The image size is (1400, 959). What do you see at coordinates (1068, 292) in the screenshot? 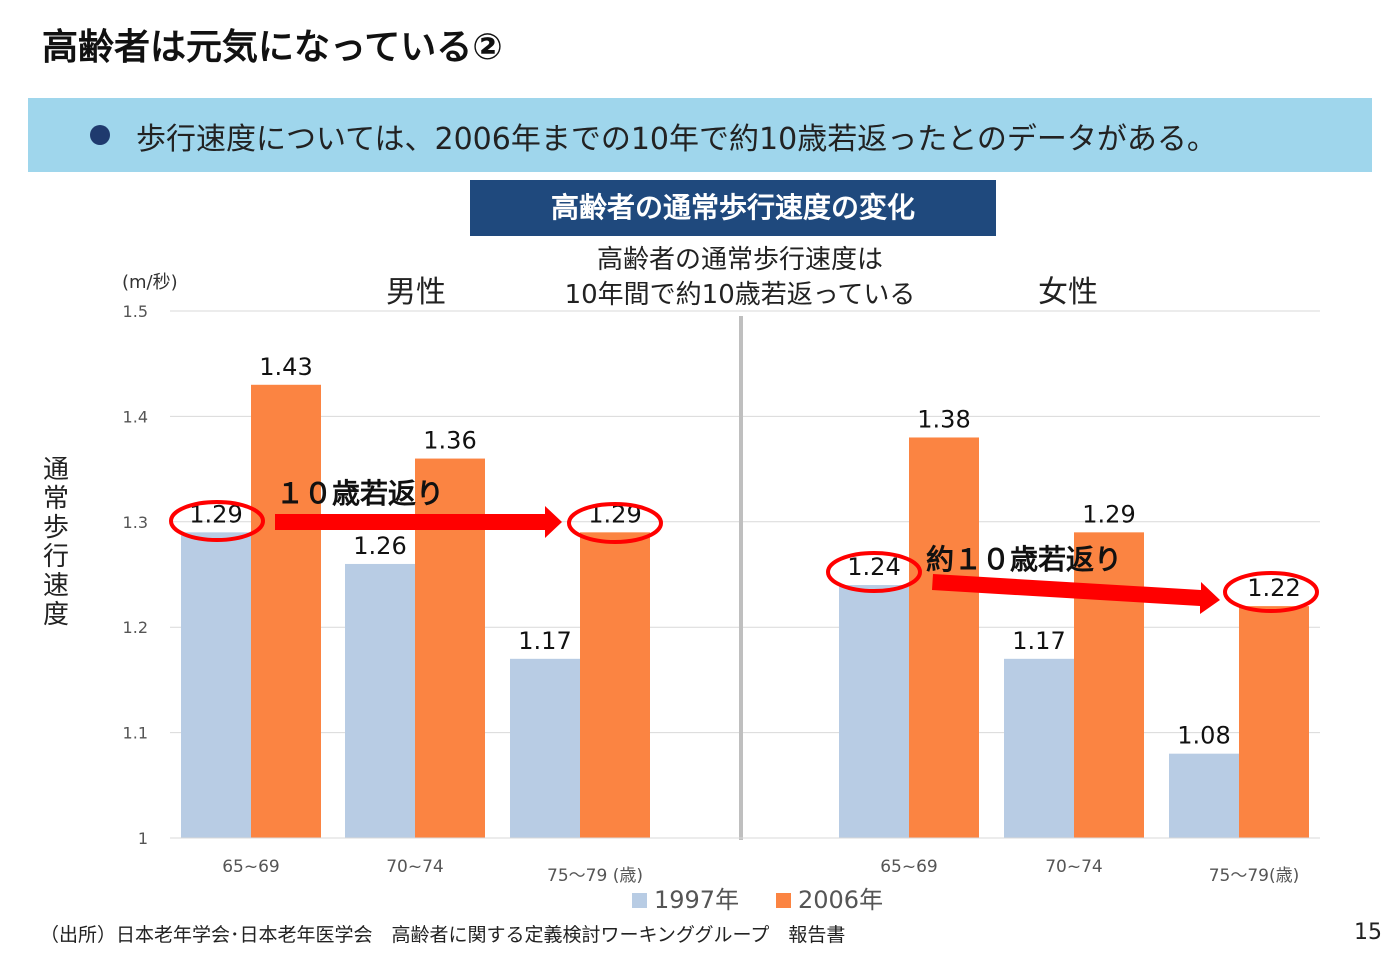
I see `panel-label: 女性` at bounding box center [1068, 292].